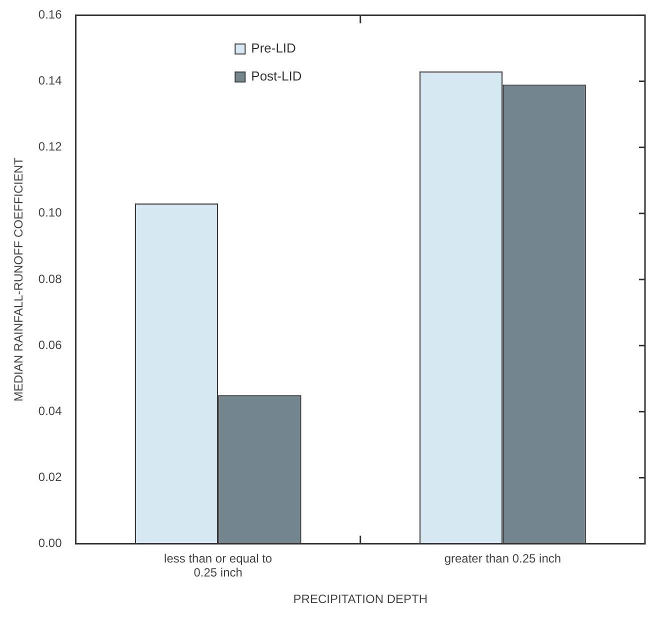  I want to click on y-tick-label: 0.02, so click(50, 477).